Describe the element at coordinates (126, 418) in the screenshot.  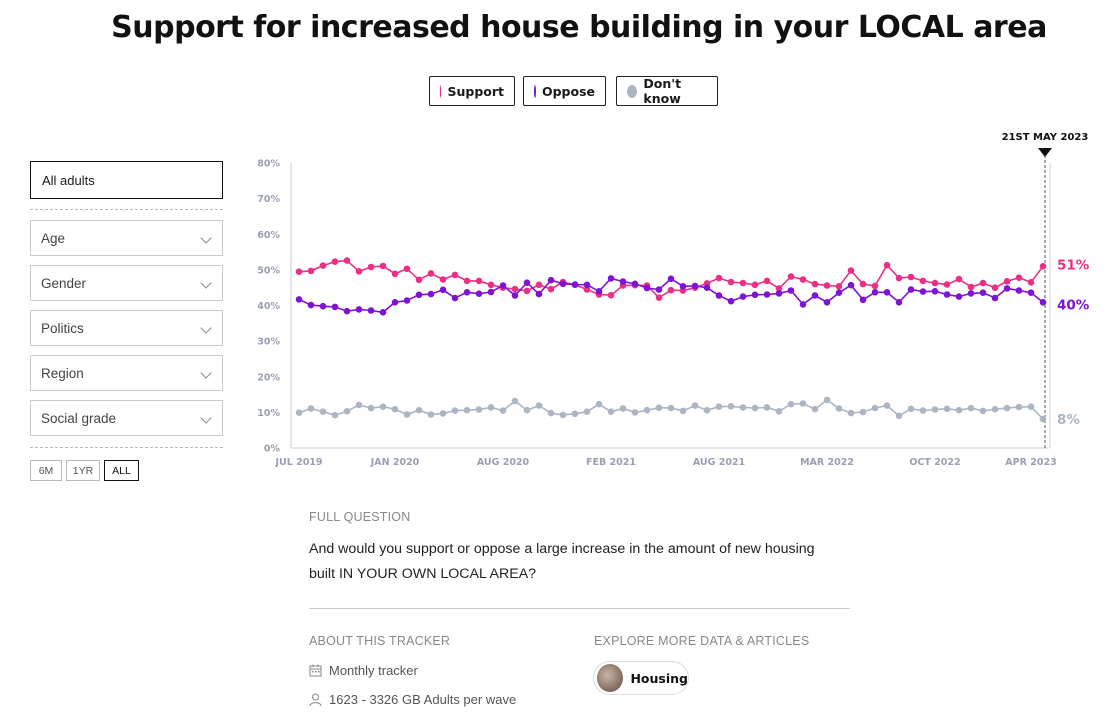
I see `social-grade-dropdown: Social grade` at that location.